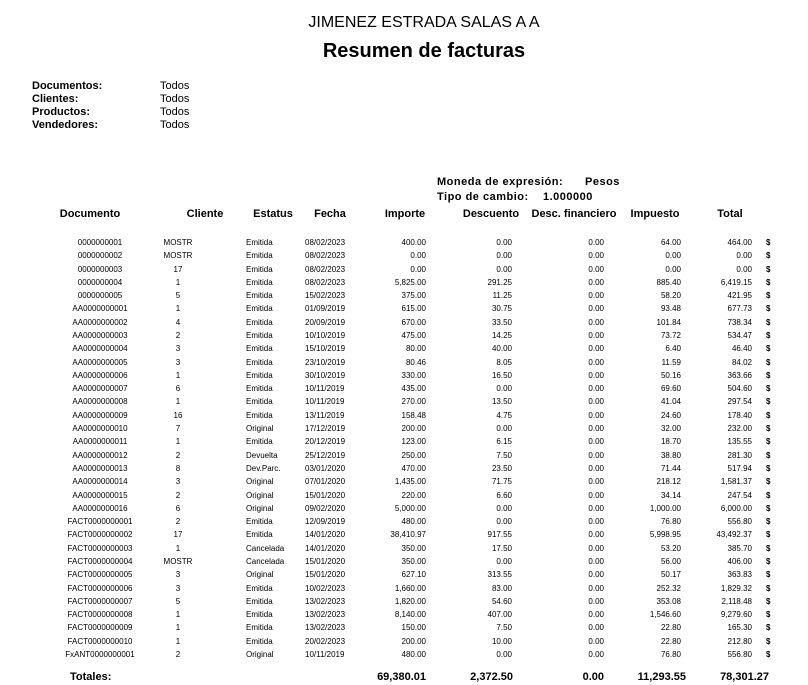  I want to click on discount-cell: 407.00, so click(499, 615).